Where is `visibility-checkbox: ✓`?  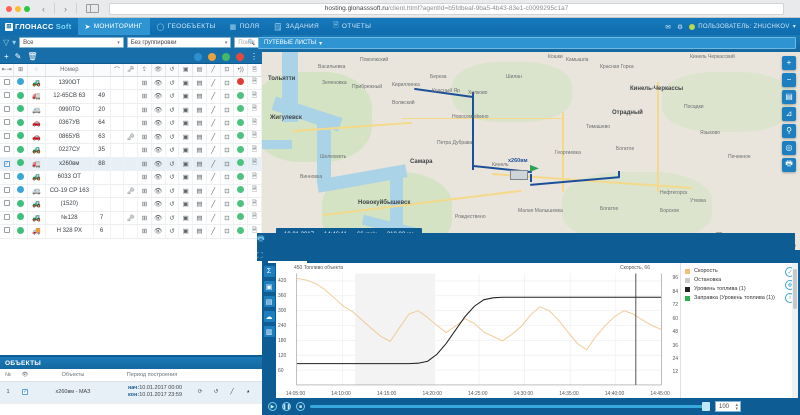 visibility-checkbox: ✓ is located at coordinates (25, 392).